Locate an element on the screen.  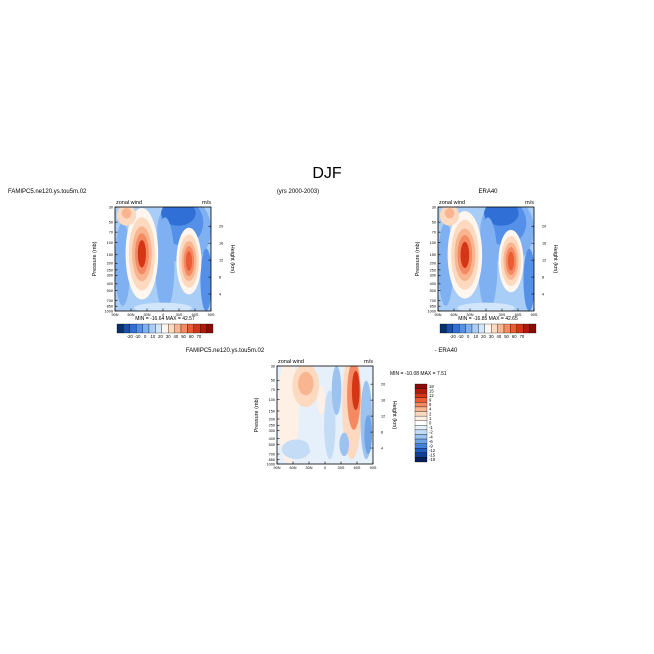
stratospheric-westerly is located at coordinates (126, 213).